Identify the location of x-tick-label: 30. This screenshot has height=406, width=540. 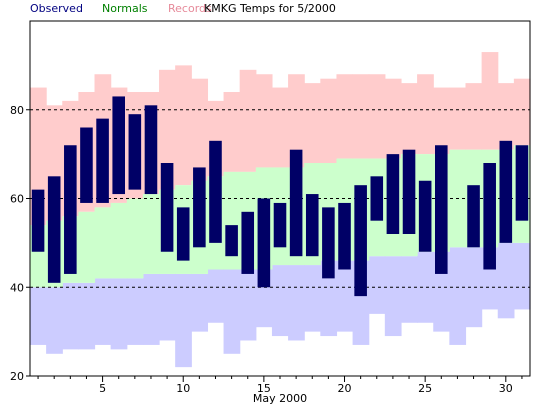
(506, 388).